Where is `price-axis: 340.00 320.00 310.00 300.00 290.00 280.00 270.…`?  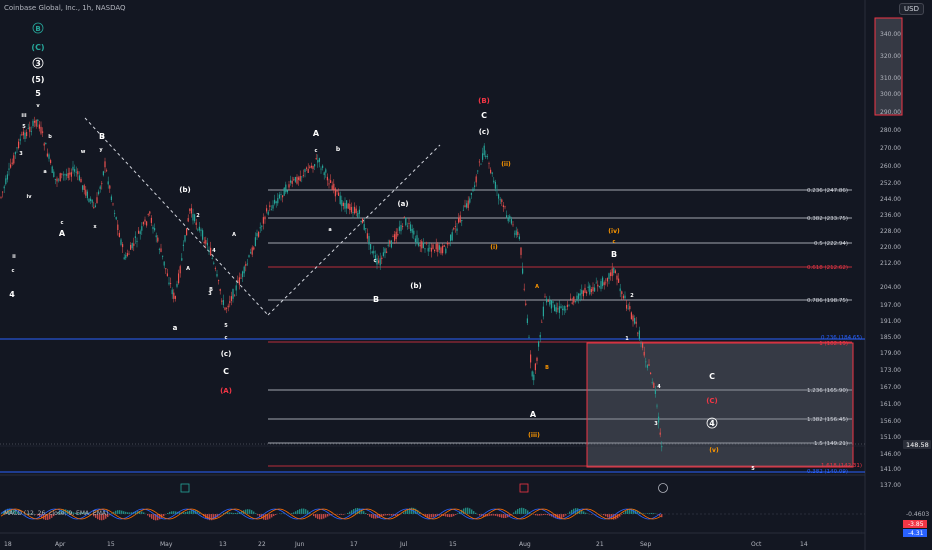 price-axis: 340.00 320.00 310.00 300.00 290.00 280.00 270.… is located at coordinates (890, 260).